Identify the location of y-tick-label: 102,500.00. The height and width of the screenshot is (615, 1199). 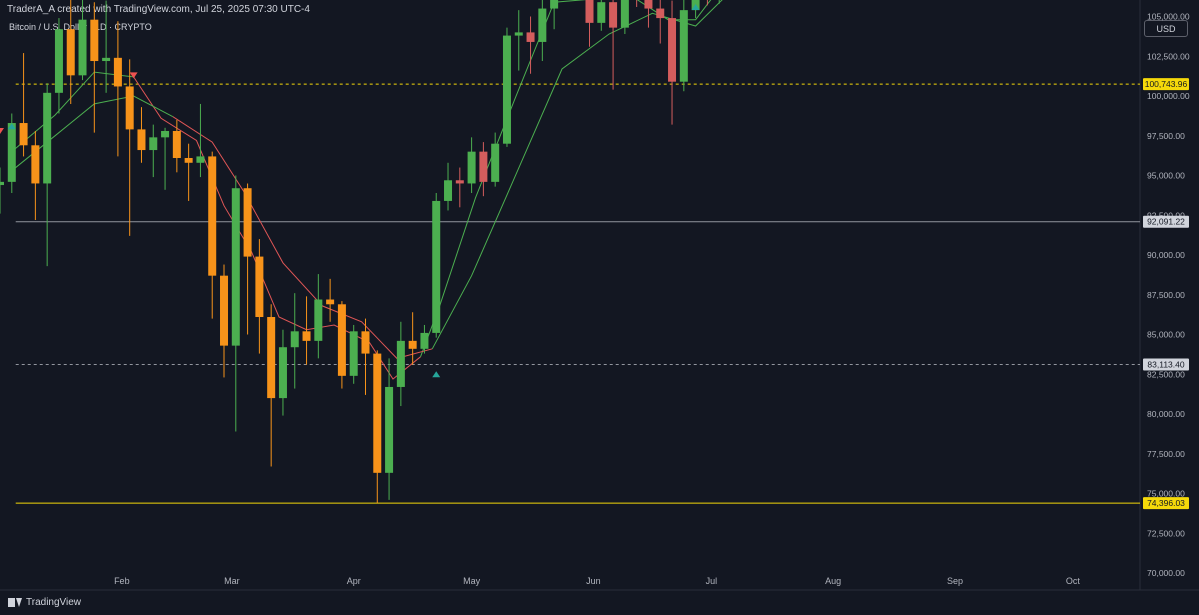
(1168, 56).